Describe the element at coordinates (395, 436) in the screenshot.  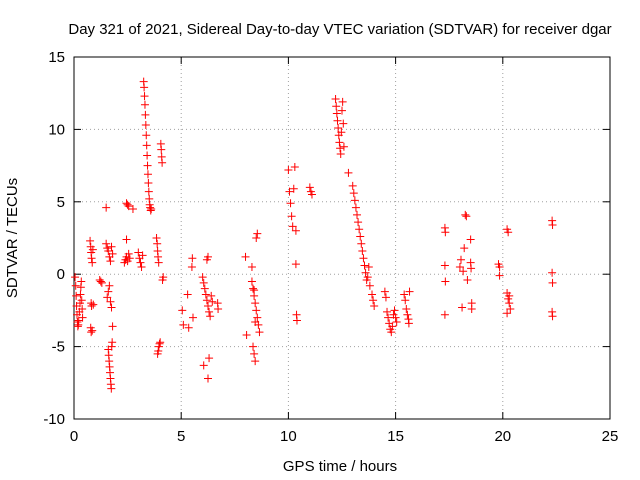
I see `x-tick-label: 15` at that location.